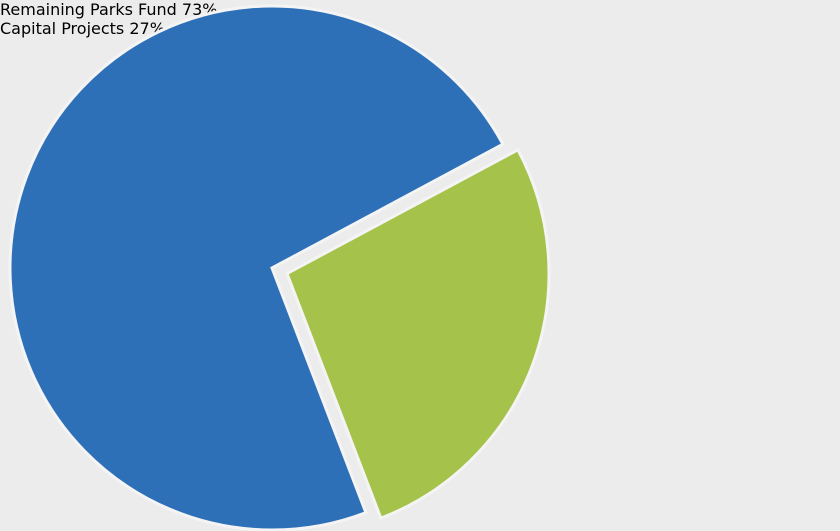 The width and height of the screenshot is (840, 531). What do you see at coordinates (88, 9) in the screenshot?
I see `legend-label: Remaining Parks Fund` at bounding box center [88, 9].